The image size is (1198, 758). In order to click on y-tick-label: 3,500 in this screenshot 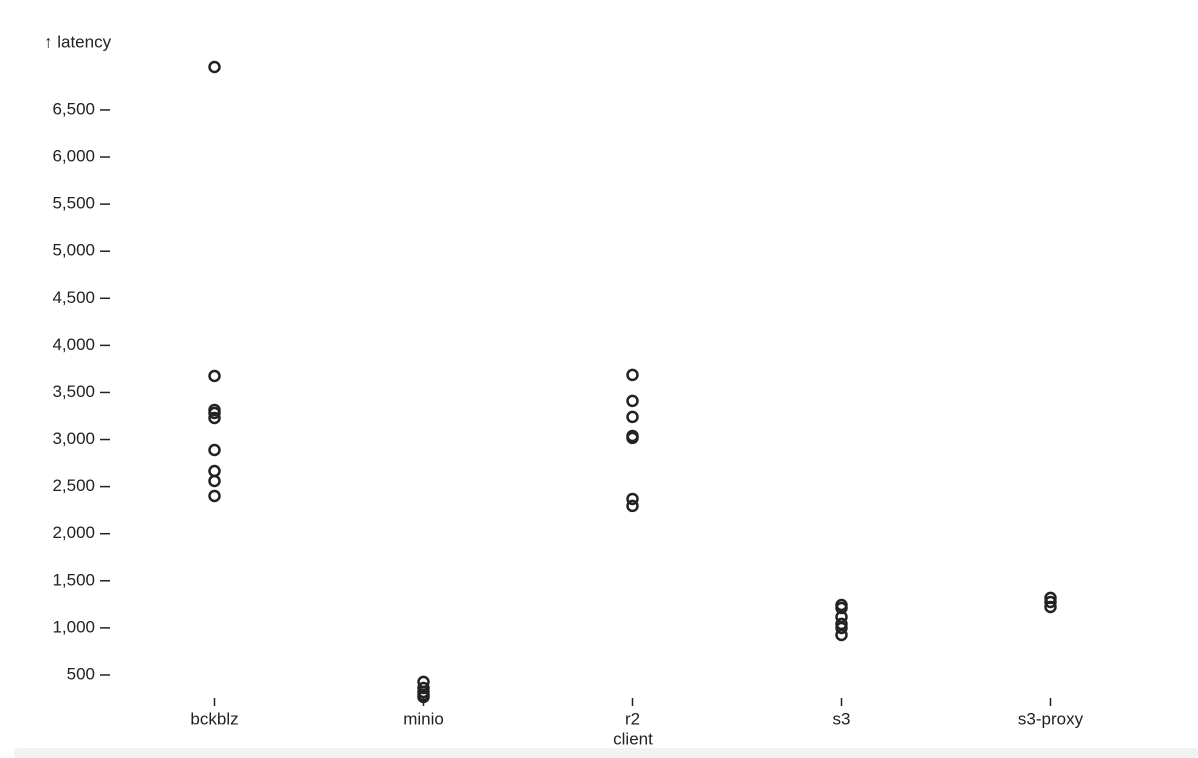, I will do `click(73, 391)`.